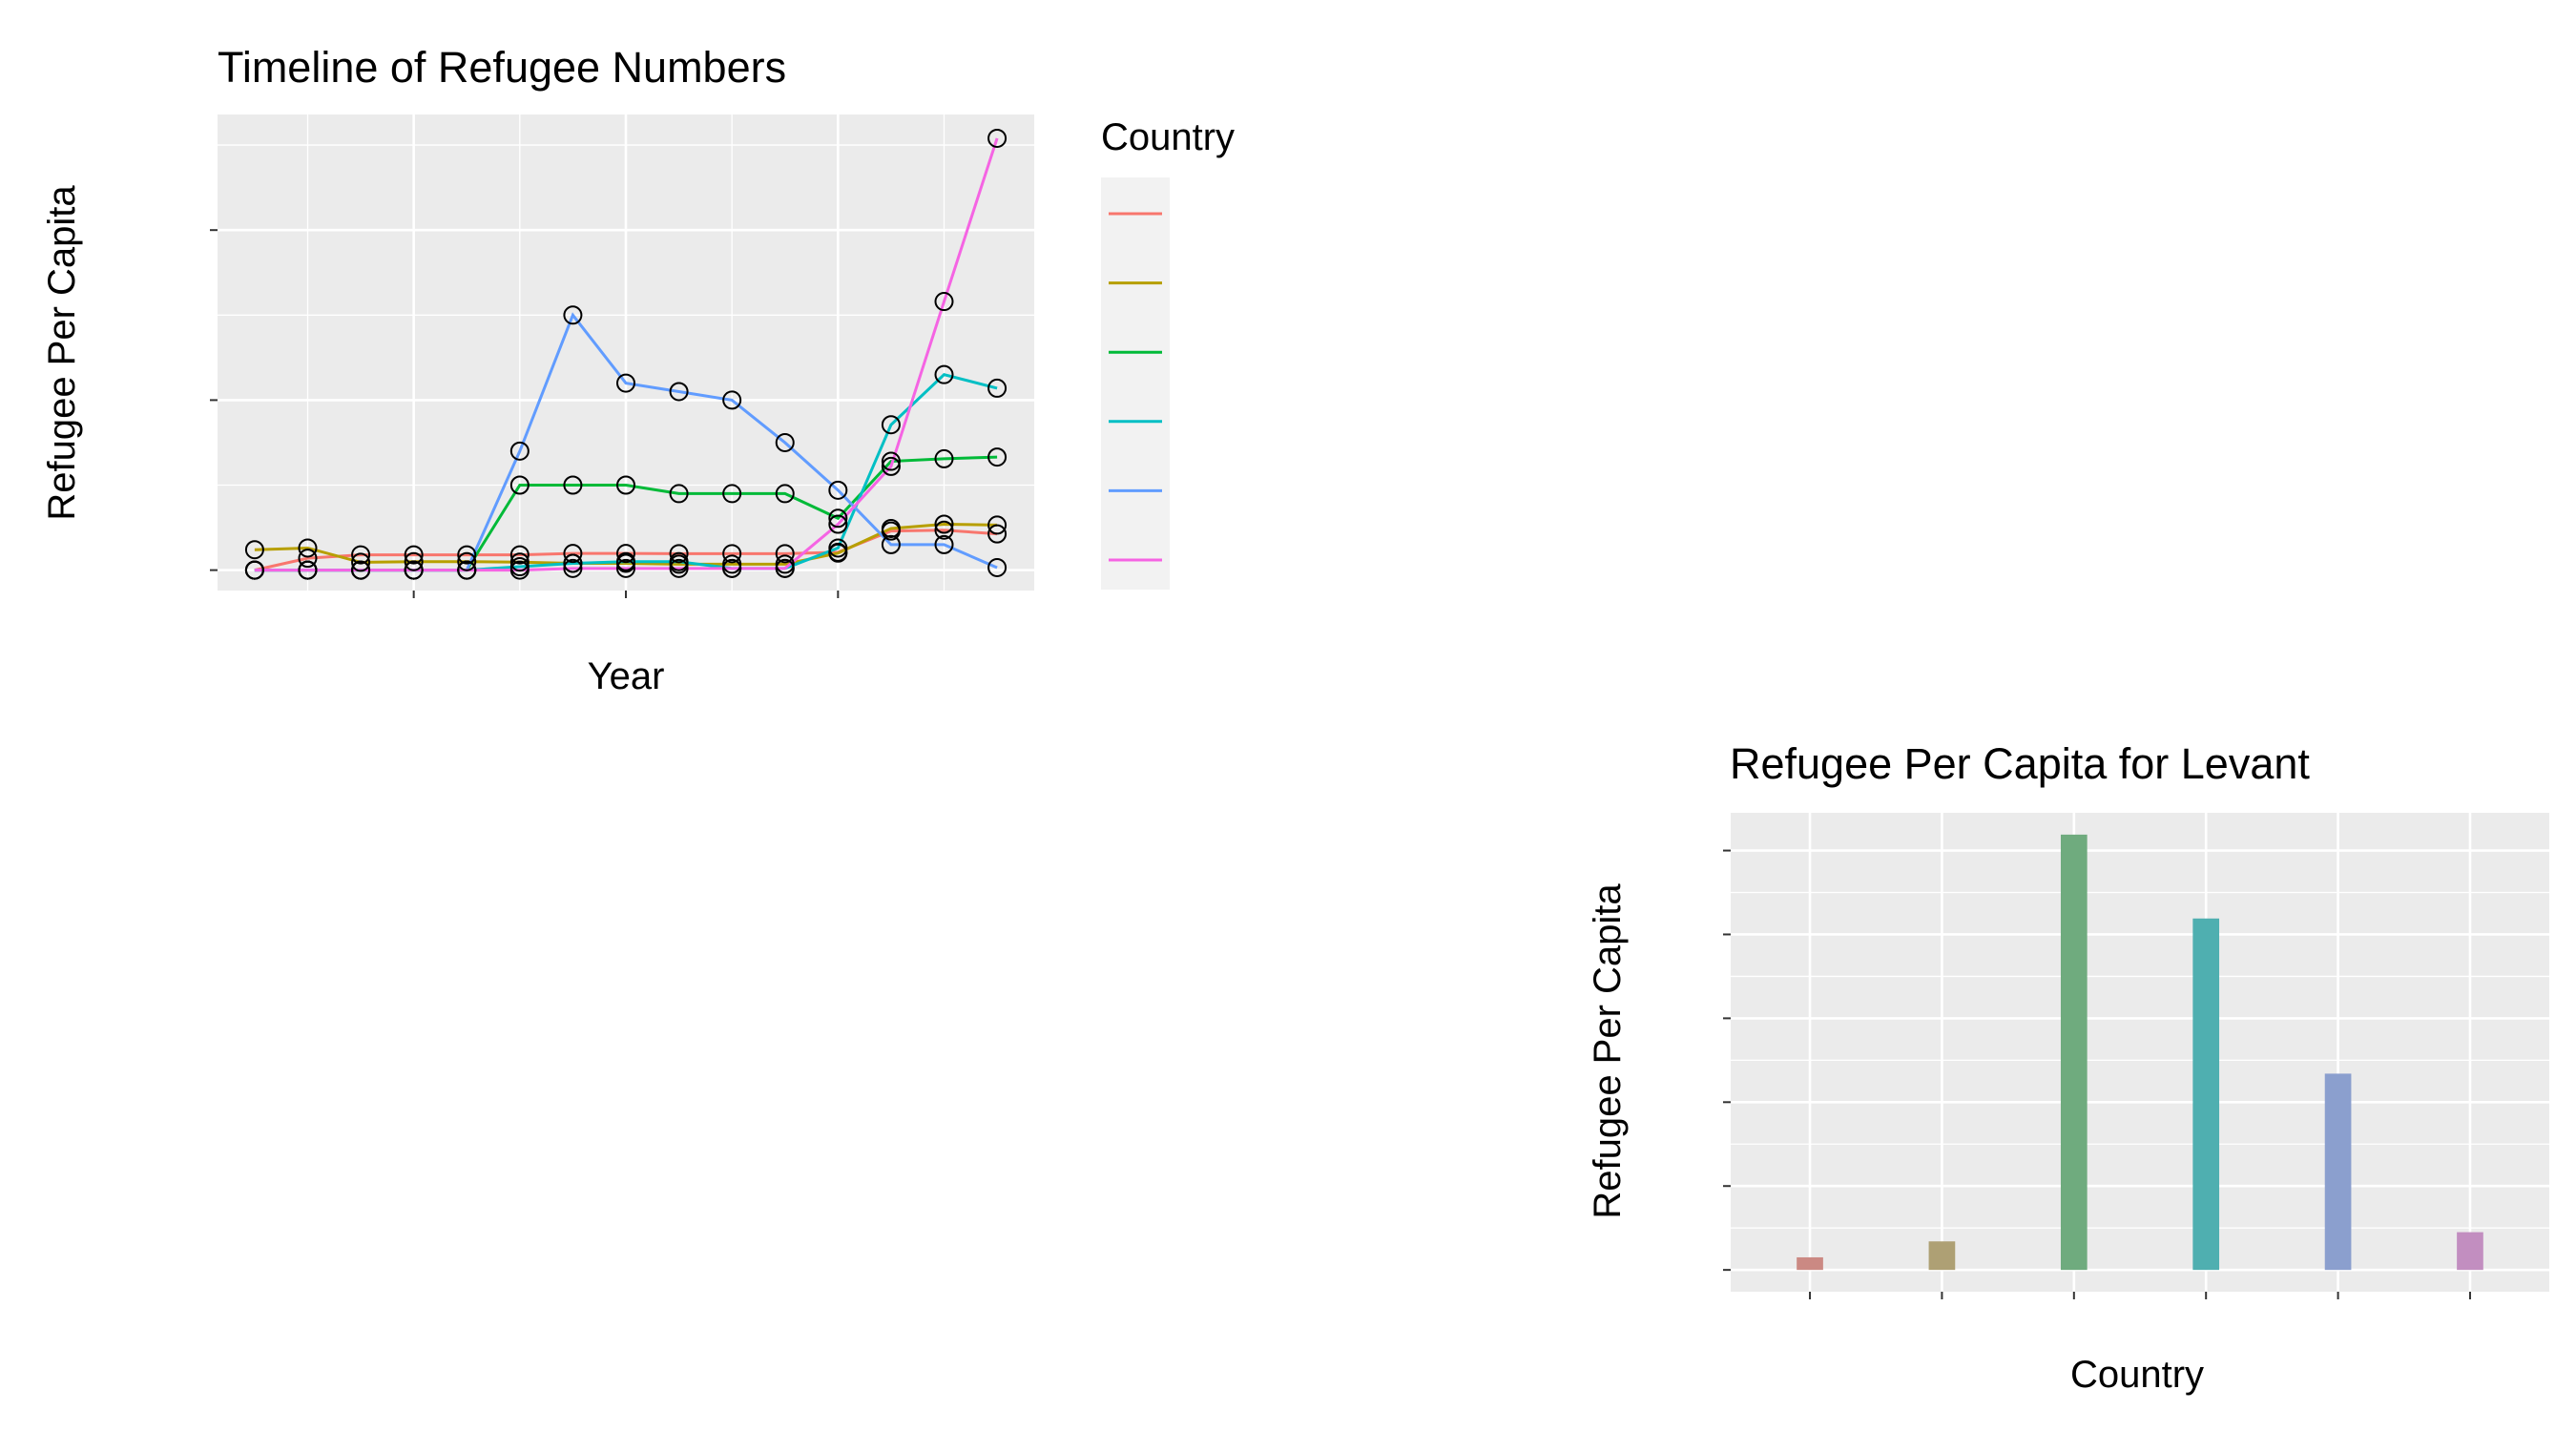 This screenshot has height=1431, width=2576. I want to click on bar-iraq, so click(1942, 1256).